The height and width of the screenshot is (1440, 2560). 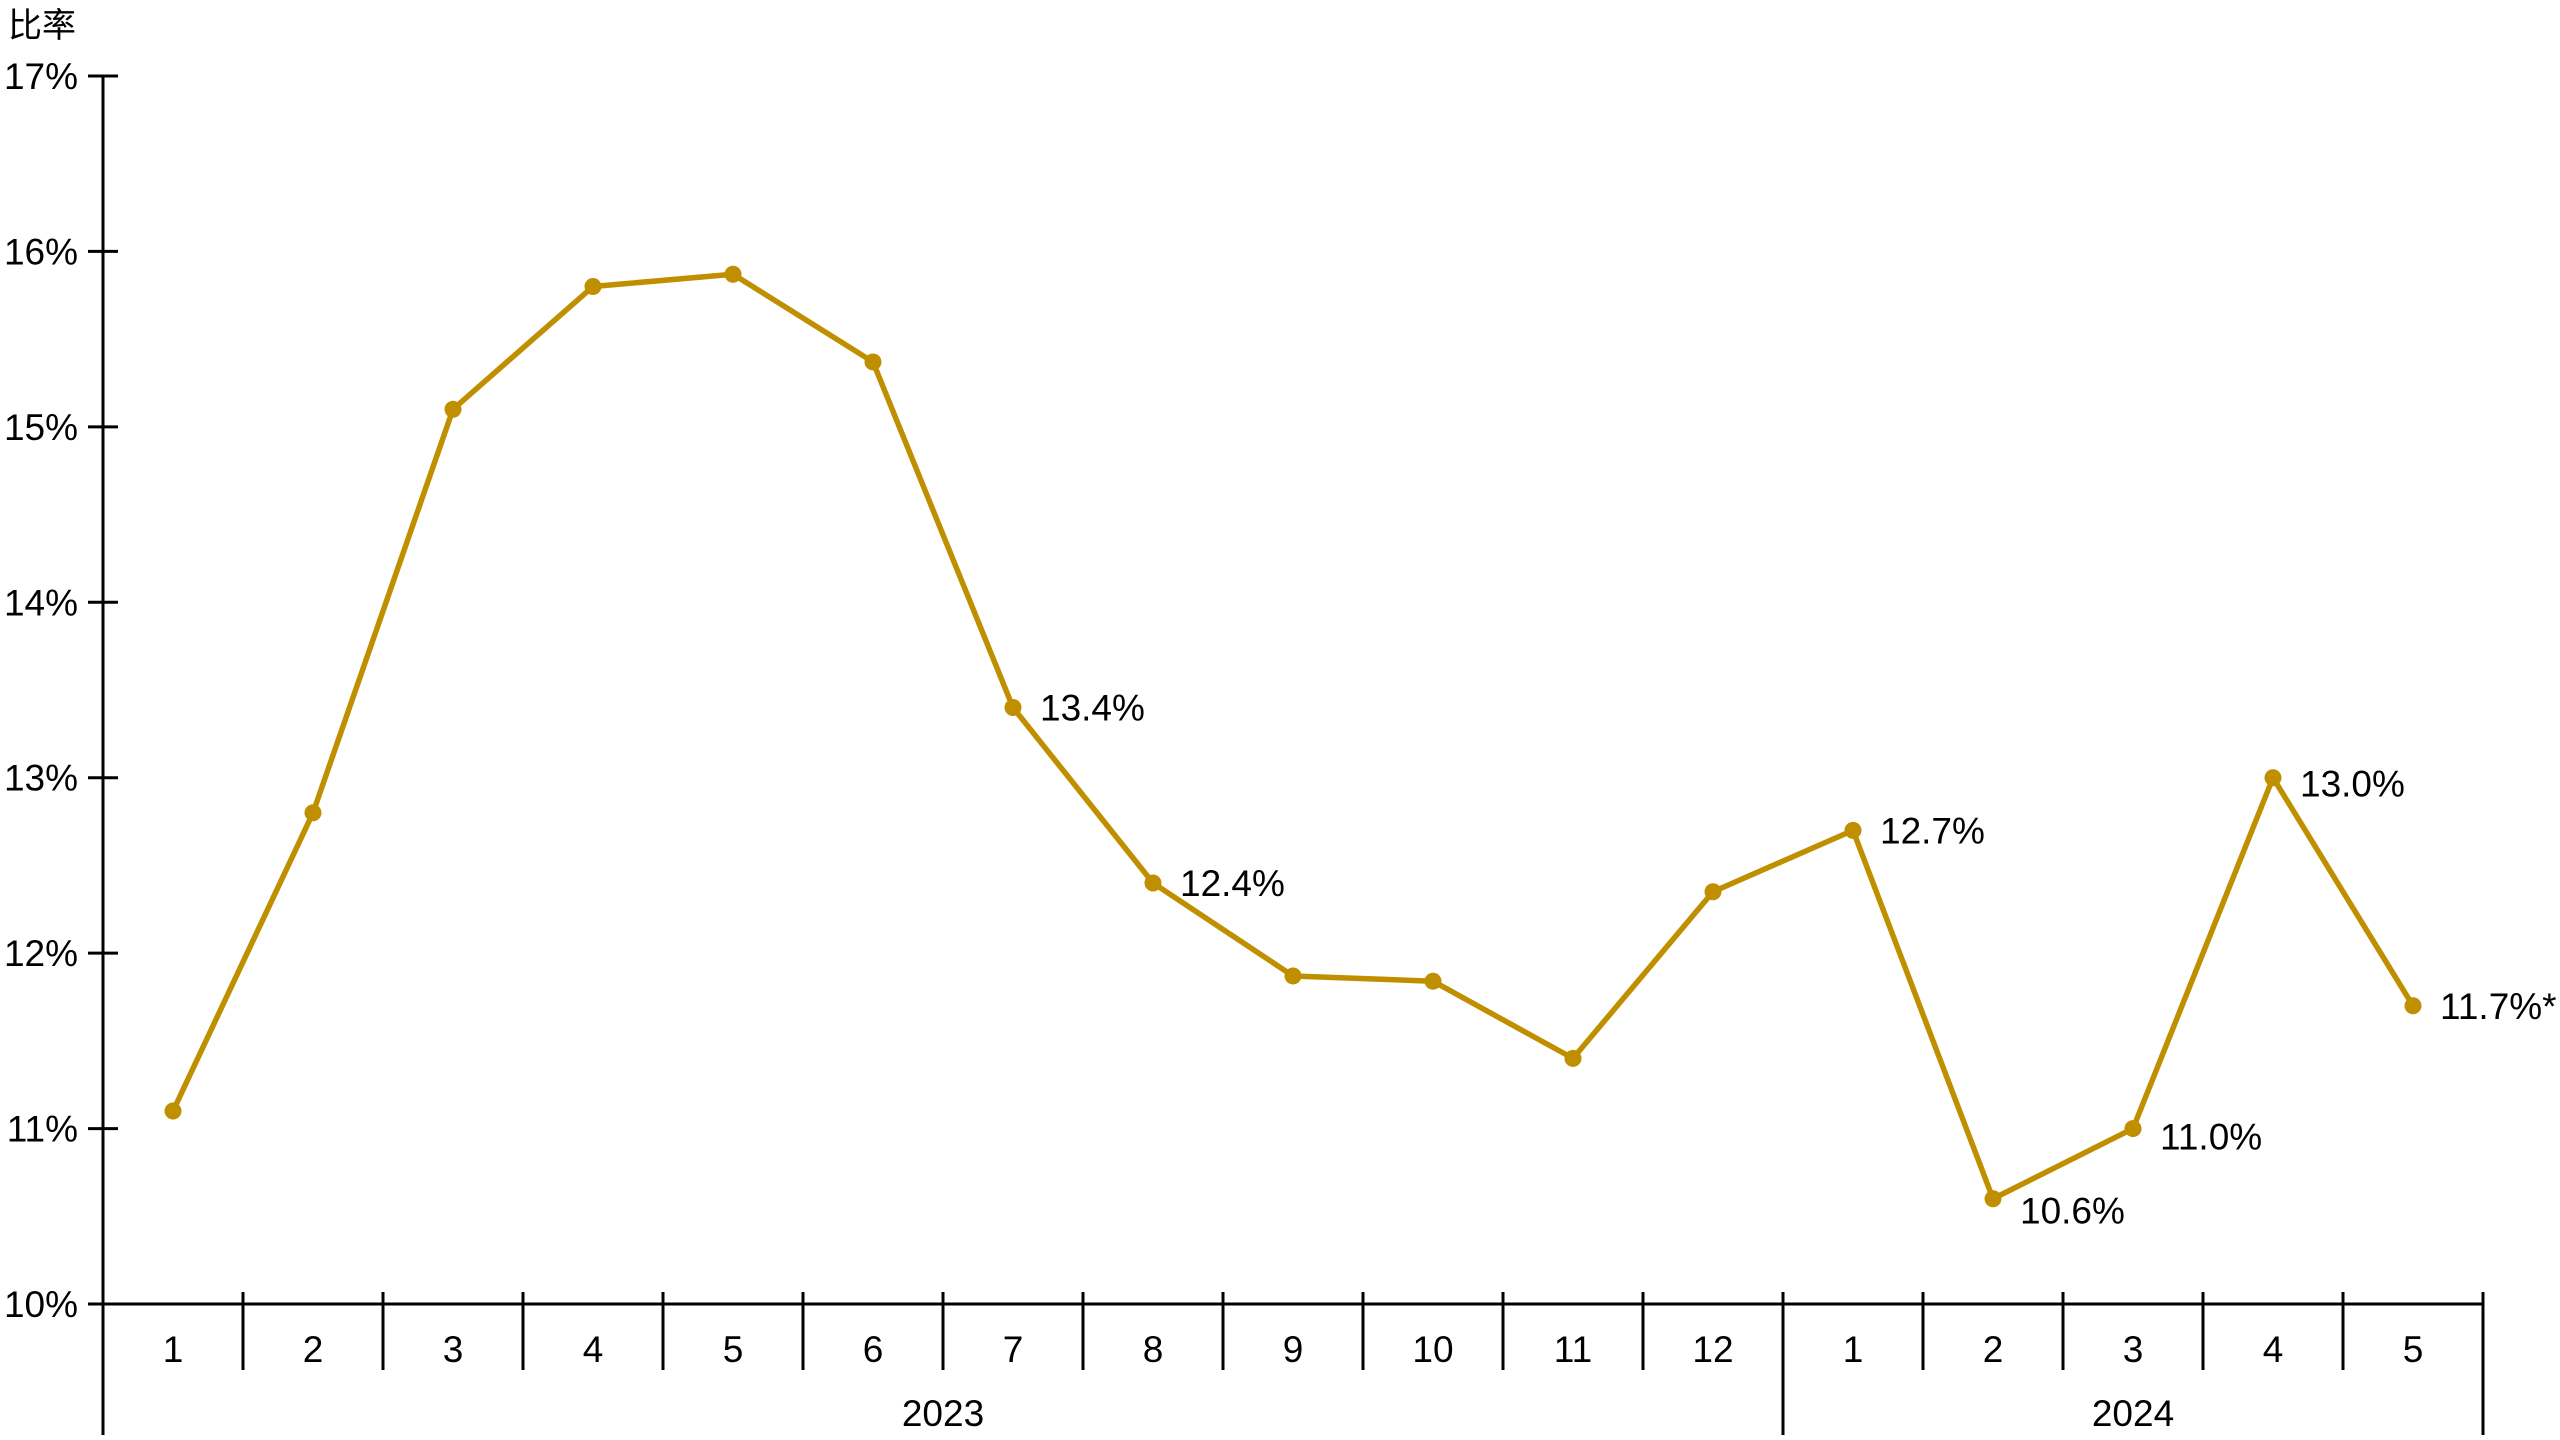 What do you see at coordinates (41, 953) in the screenshot?
I see `y-axis-tick-label: 12%` at bounding box center [41, 953].